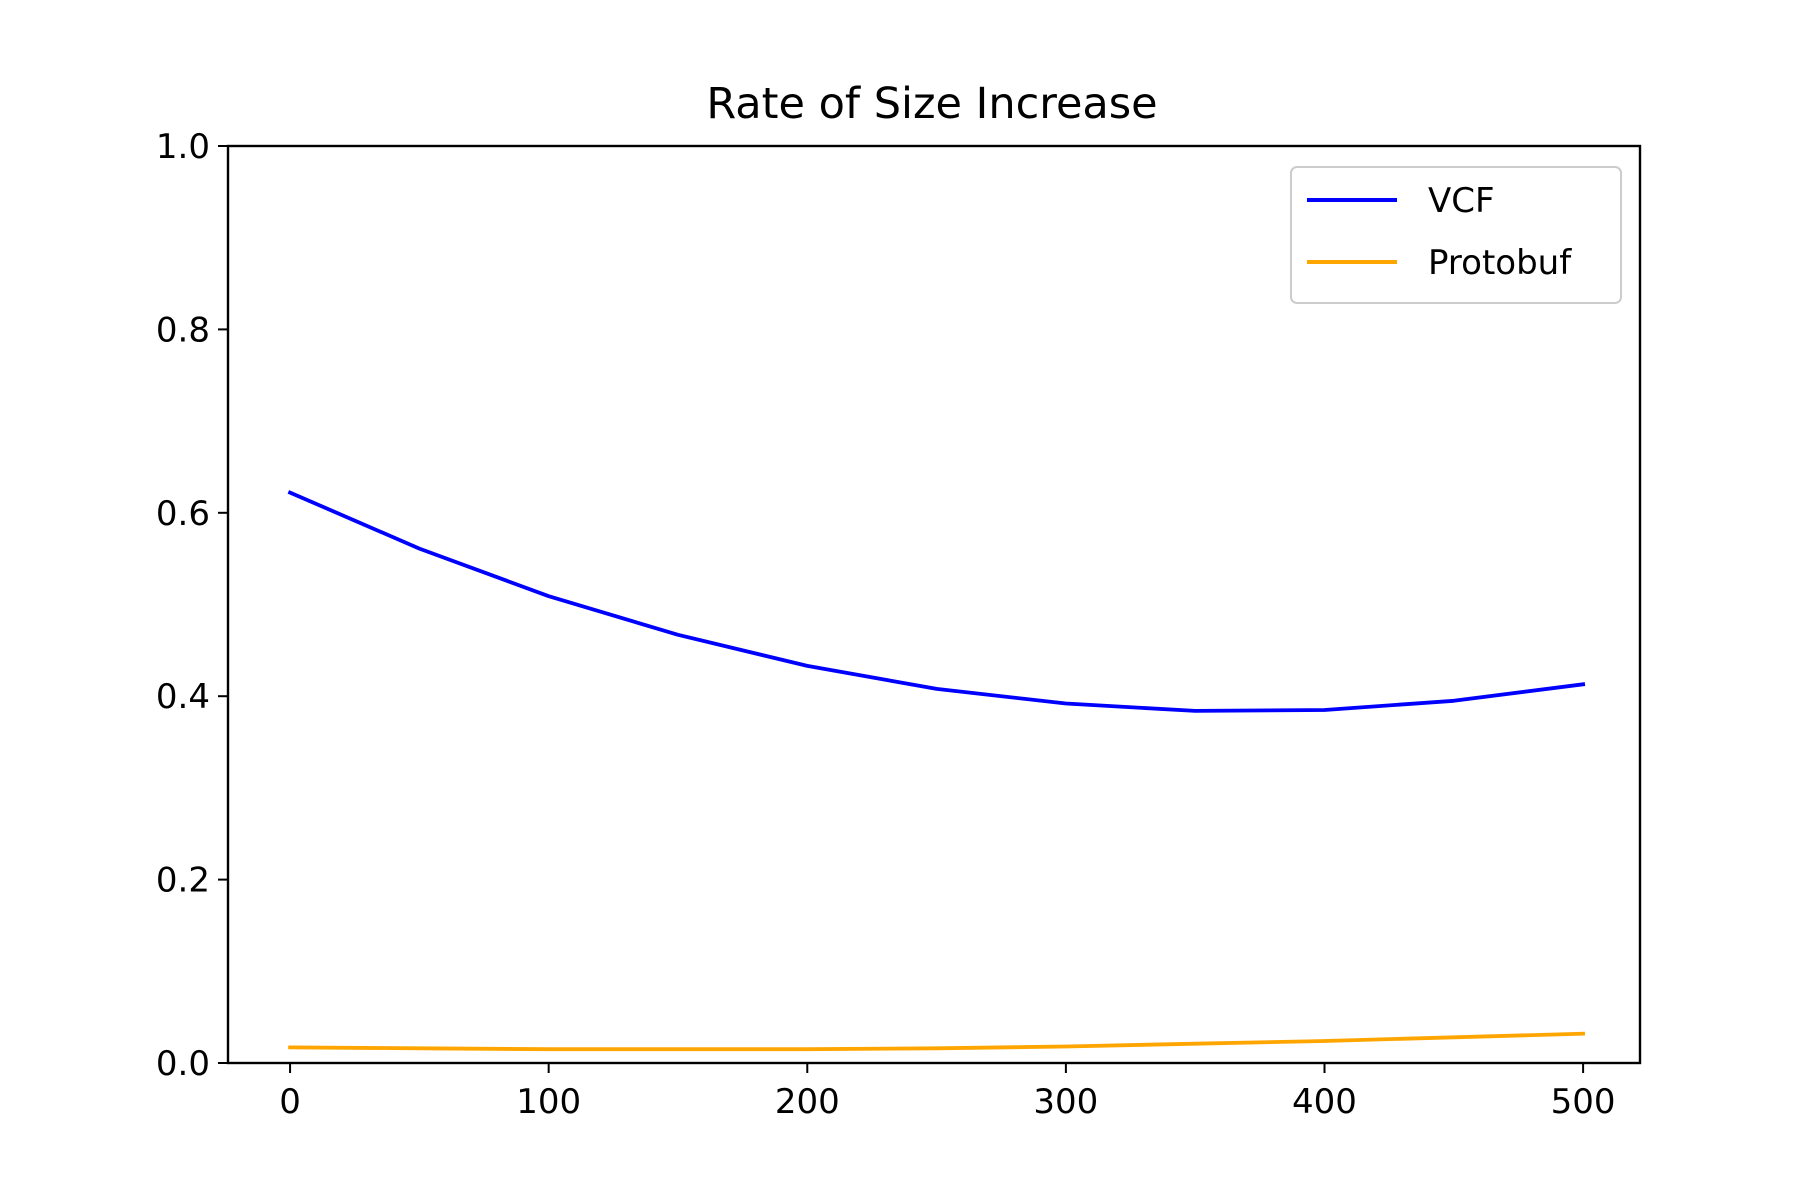 This screenshot has height=1200, width=1800. I want to click on x-tick-label: 100, so click(548, 1102).